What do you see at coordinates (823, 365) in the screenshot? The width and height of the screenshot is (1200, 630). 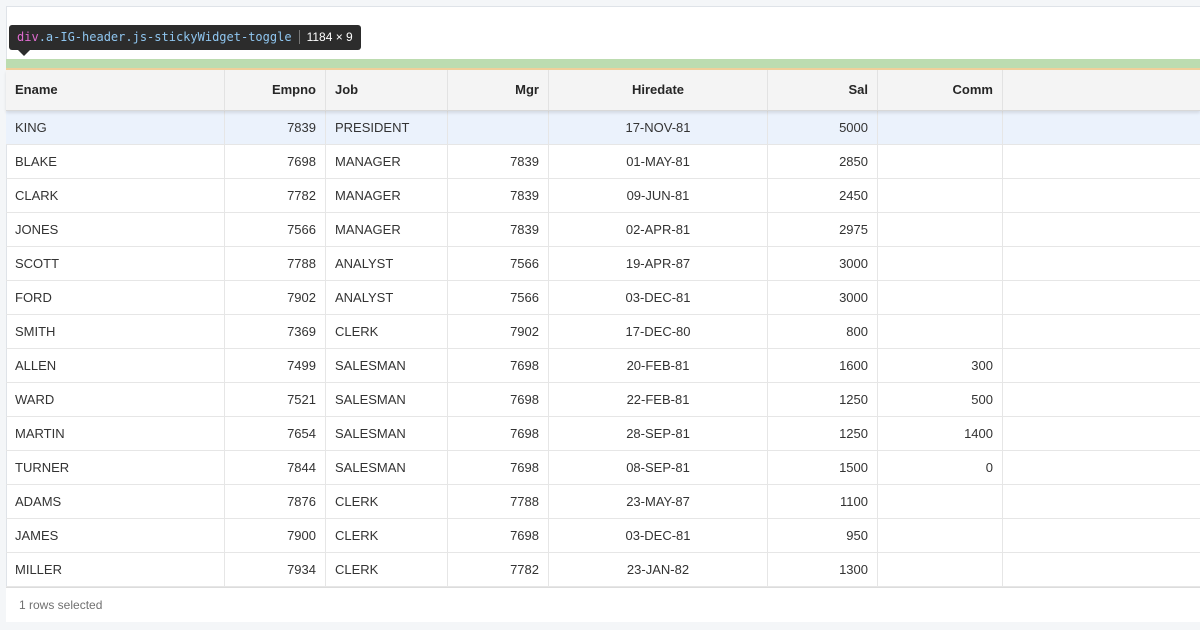 I see `cell-sal: 1600` at bounding box center [823, 365].